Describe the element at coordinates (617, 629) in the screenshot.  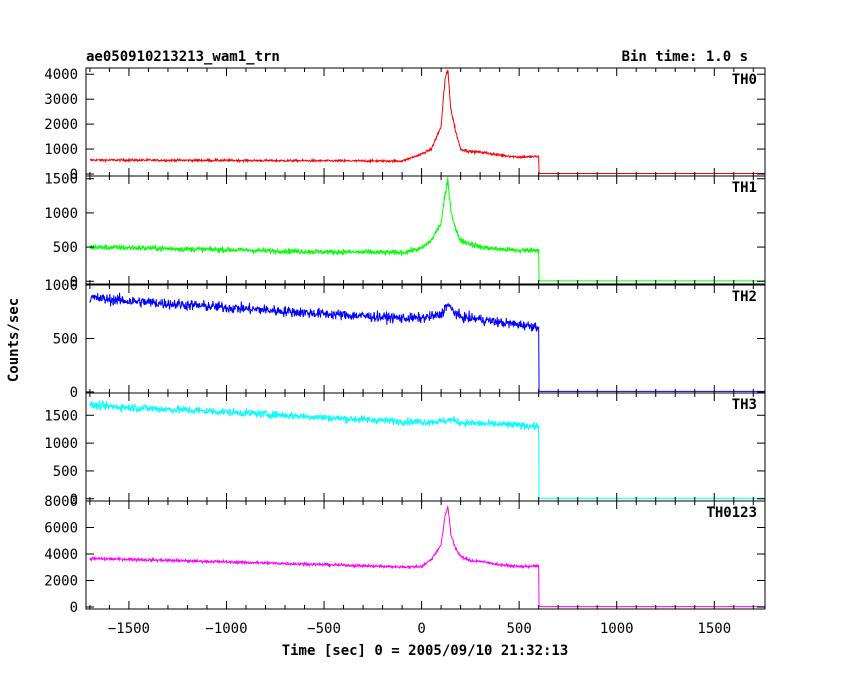
I see `x-tick-label: 1000` at that location.